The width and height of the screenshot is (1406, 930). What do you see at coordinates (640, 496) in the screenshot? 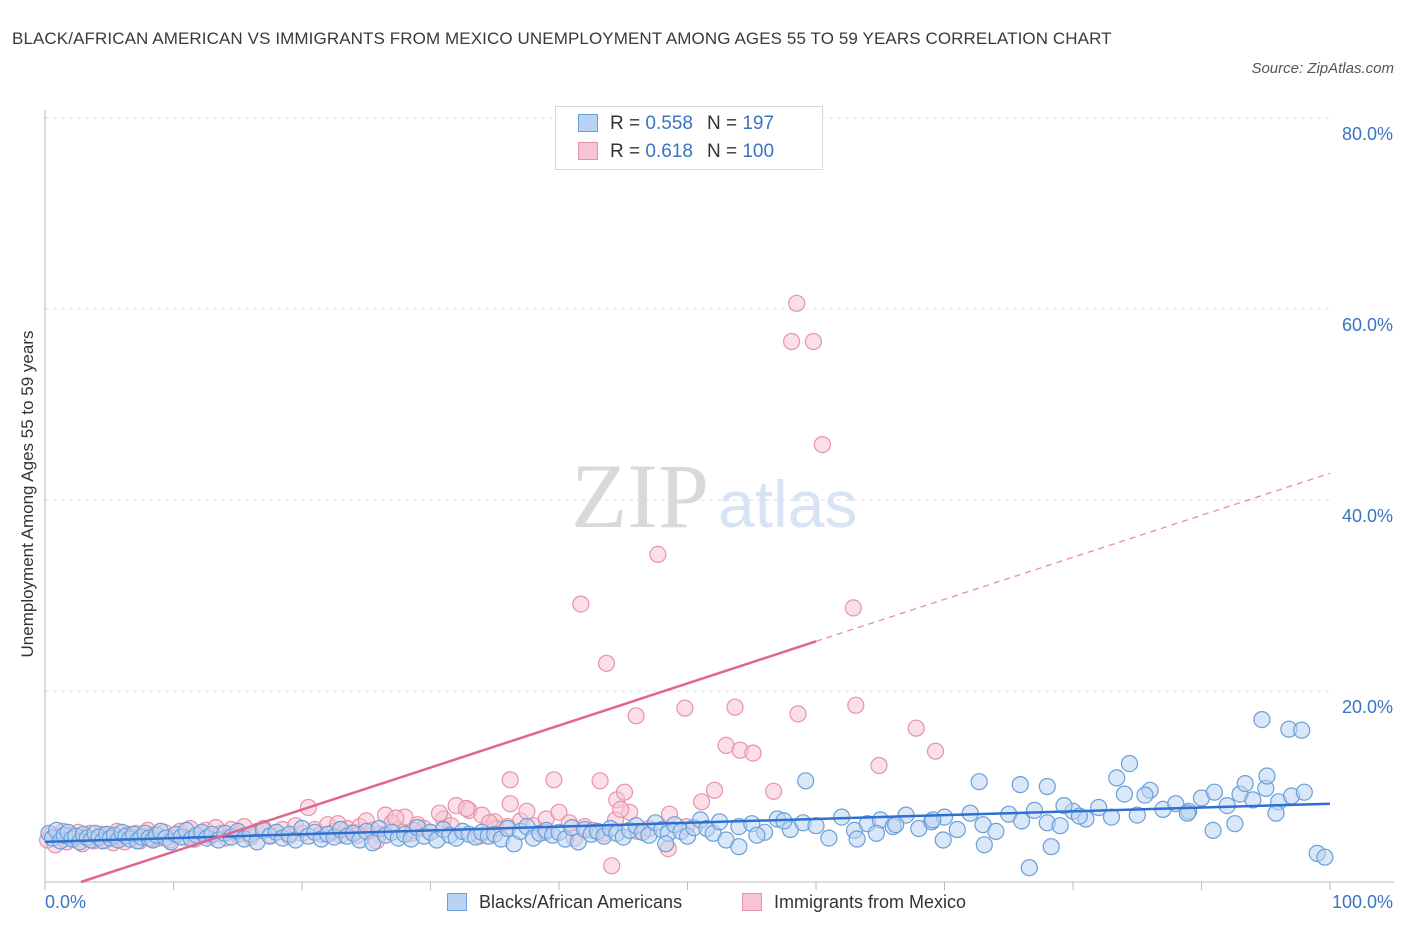
I see `watermark-zip: ZIP` at bounding box center [640, 496].